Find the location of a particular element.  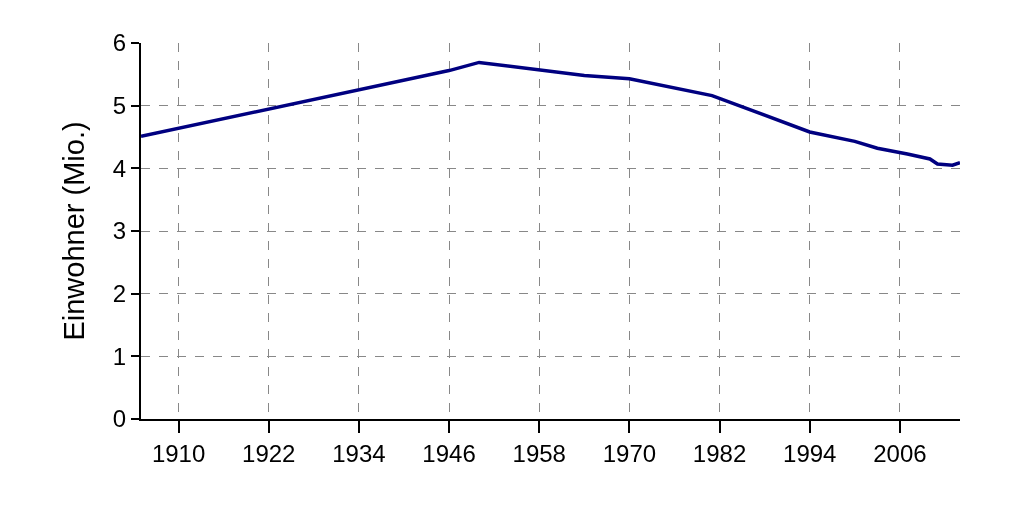

x-tick-label: 2006 is located at coordinates (900, 453).